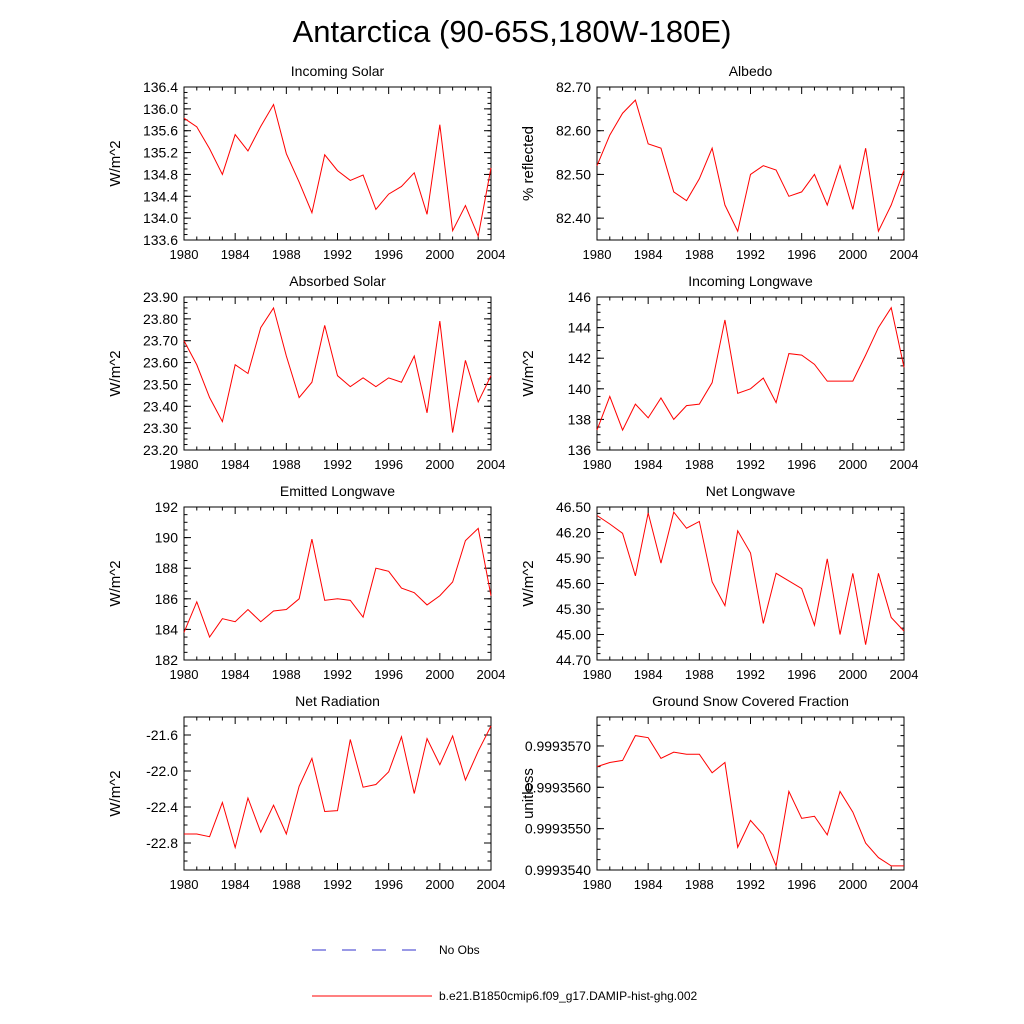 This screenshot has height=1024, width=1024. Describe the element at coordinates (160, 428) in the screenshot. I see `y-tick-label: 23.30` at that location.